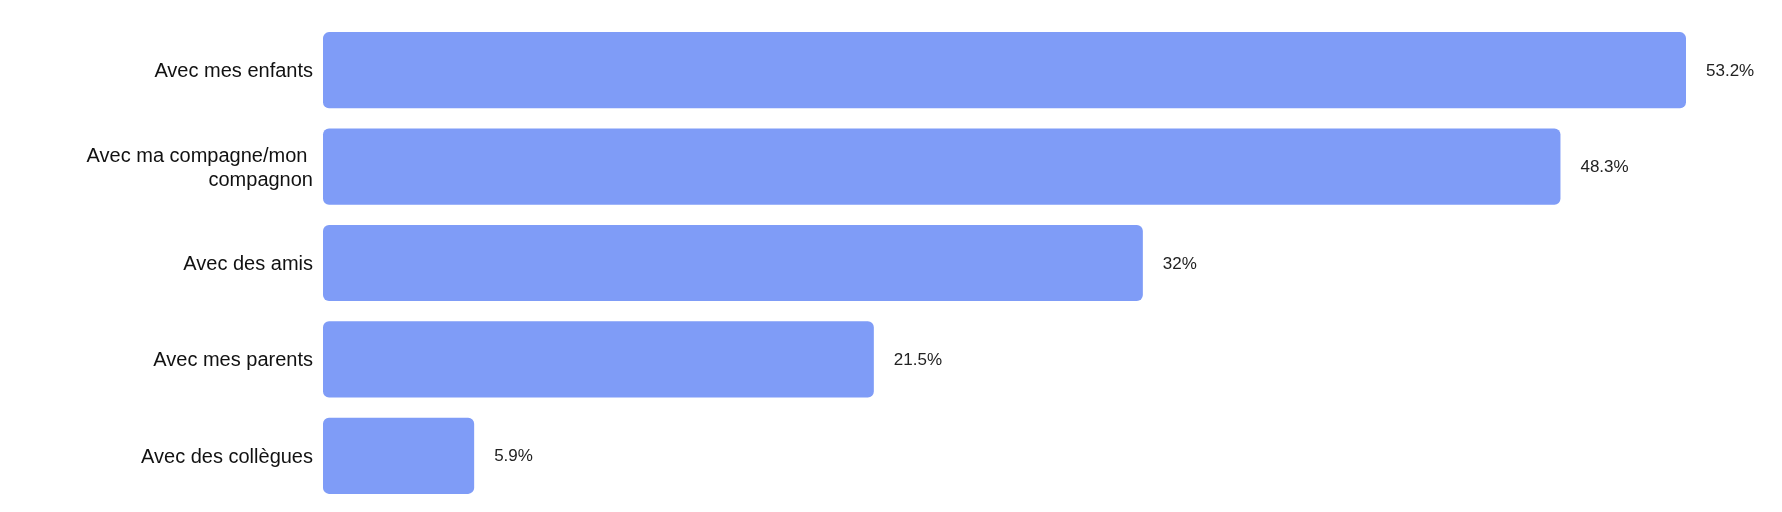 This screenshot has width=1782, height=512. I want to click on data-label: 53.2%, so click(1730, 70).